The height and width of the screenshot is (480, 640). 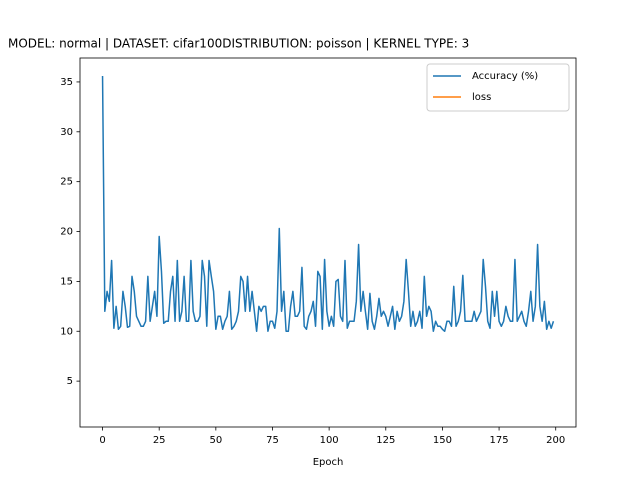 What do you see at coordinates (215, 440) in the screenshot?
I see `x-tick-label: 50` at bounding box center [215, 440].